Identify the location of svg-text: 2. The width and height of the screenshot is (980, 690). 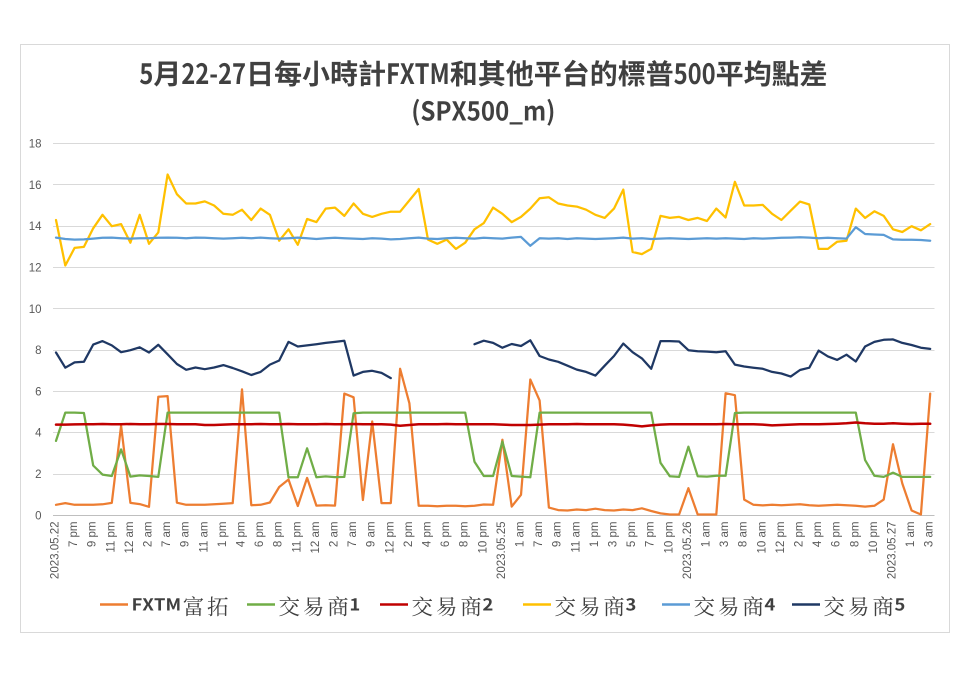
(38, 475).